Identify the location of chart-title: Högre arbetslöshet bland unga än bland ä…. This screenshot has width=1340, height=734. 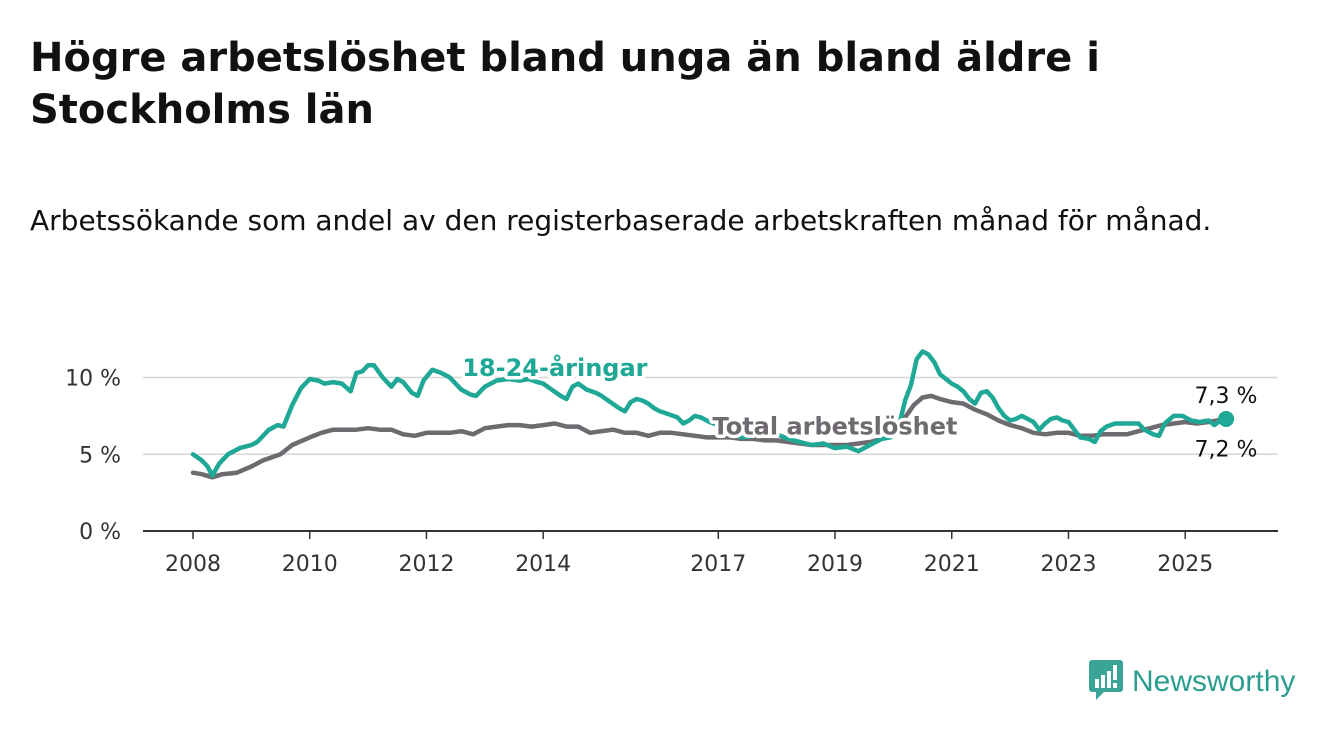
(565, 84).